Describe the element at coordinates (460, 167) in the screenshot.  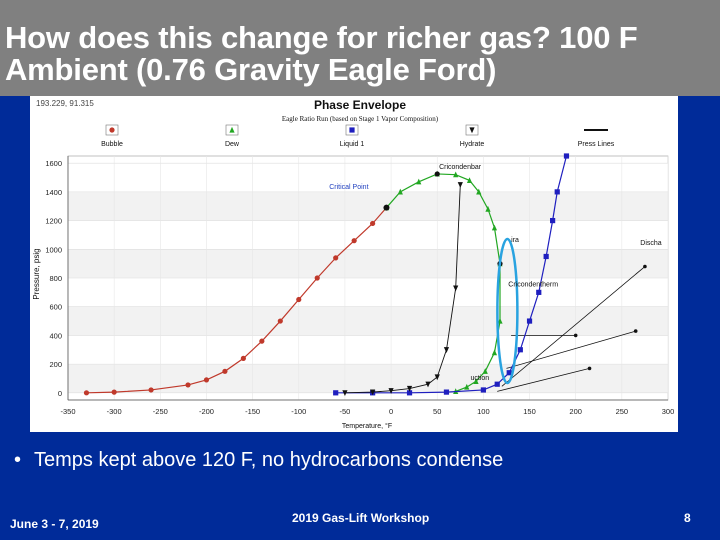
I see `chart-annotation: Cricondenbar` at that location.